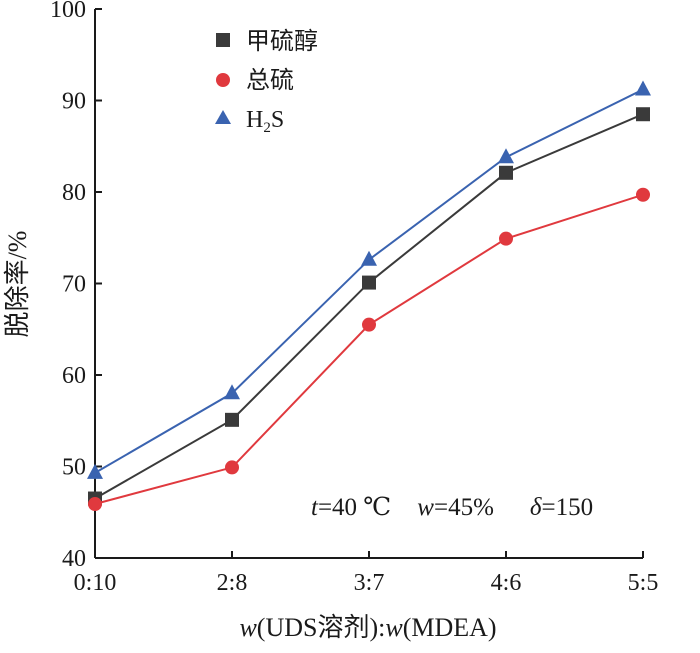 This screenshot has height=653, width=700. I want to click on y-tick-label: 60, so click(74, 376).